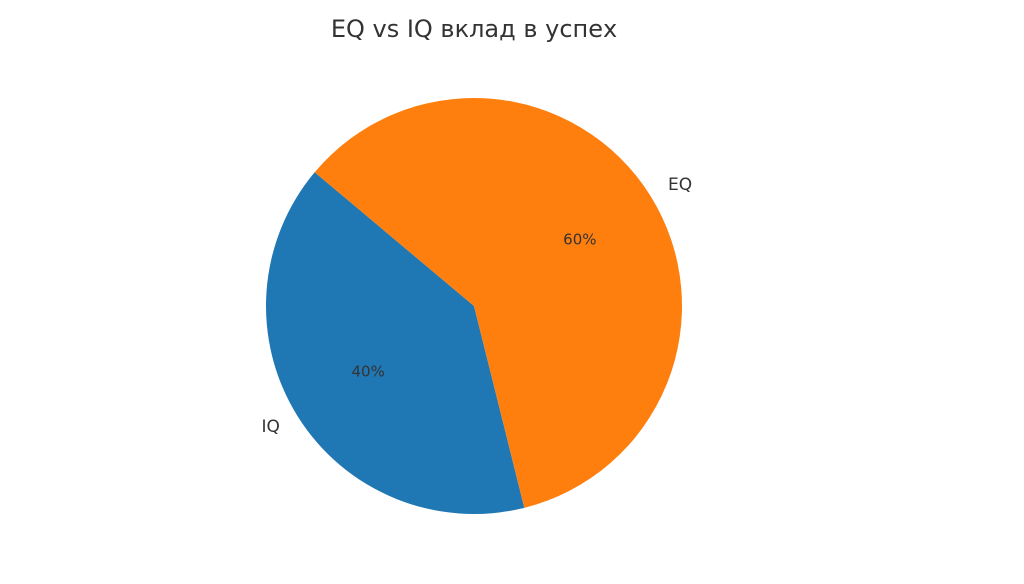  I want to click on slice-label-eq: EQ, so click(680, 185).